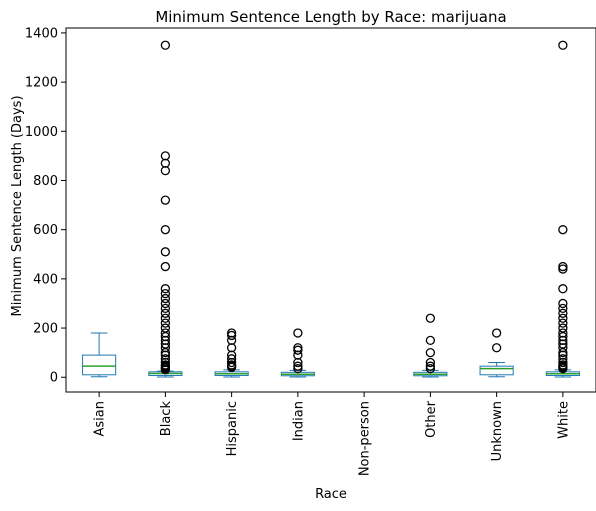 This screenshot has width=596, height=511. What do you see at coordinates (563, 420) in the screenshot?
I see `x-tick-label: White` at bounding box center [563, 420].